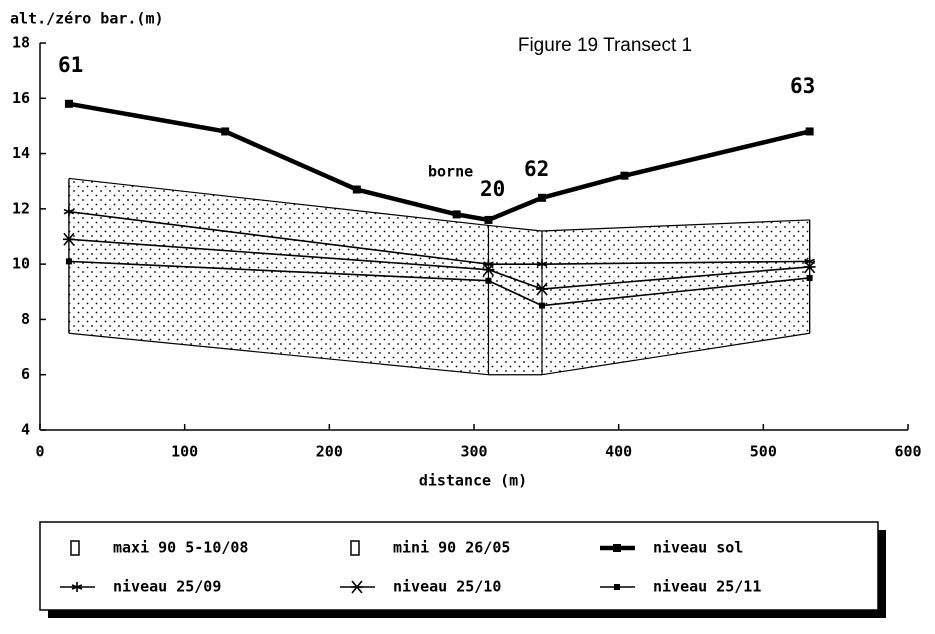  What do you see at coordinates (329, 452) in the screenshot?
I see `x-tick-label: 200` at bounding box center [329, 452].